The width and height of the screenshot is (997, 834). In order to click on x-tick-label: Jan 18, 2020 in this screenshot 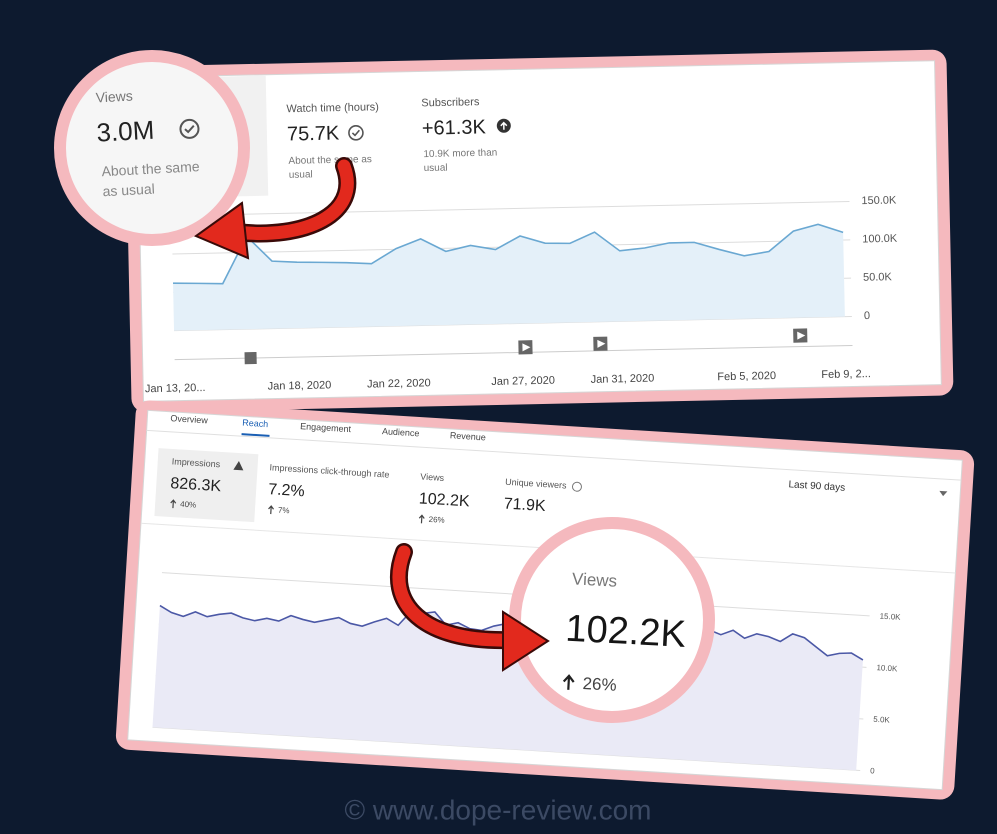, I will do `click(300, 385)`.